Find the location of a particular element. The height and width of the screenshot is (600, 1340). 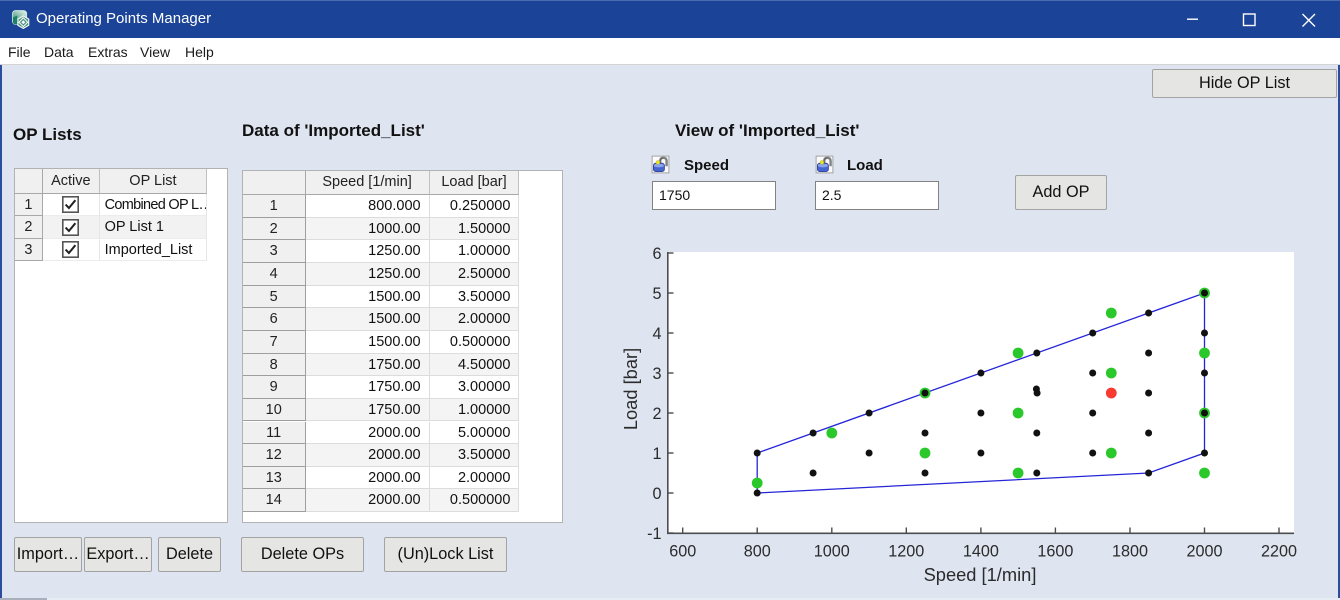

svg-text: 4 is located at coordinates (656, 334).